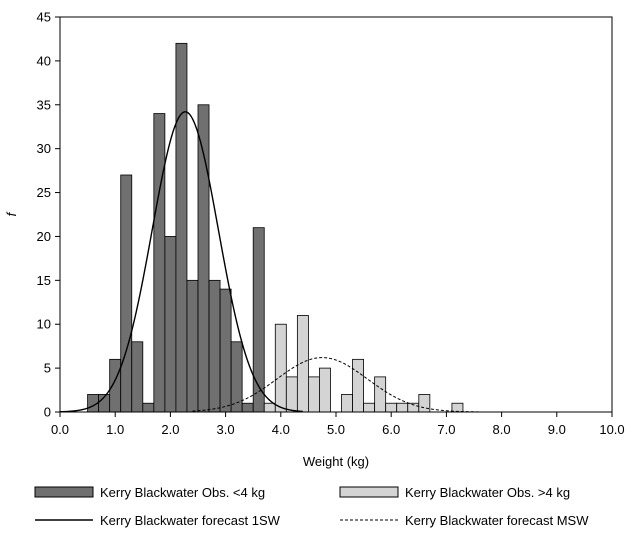 The width and height of the screenshot is (635, 535). I want to click on legend-label-obs-over-4kg: Kerry Blackwater Obs. >4 kg, so click(487, 492).